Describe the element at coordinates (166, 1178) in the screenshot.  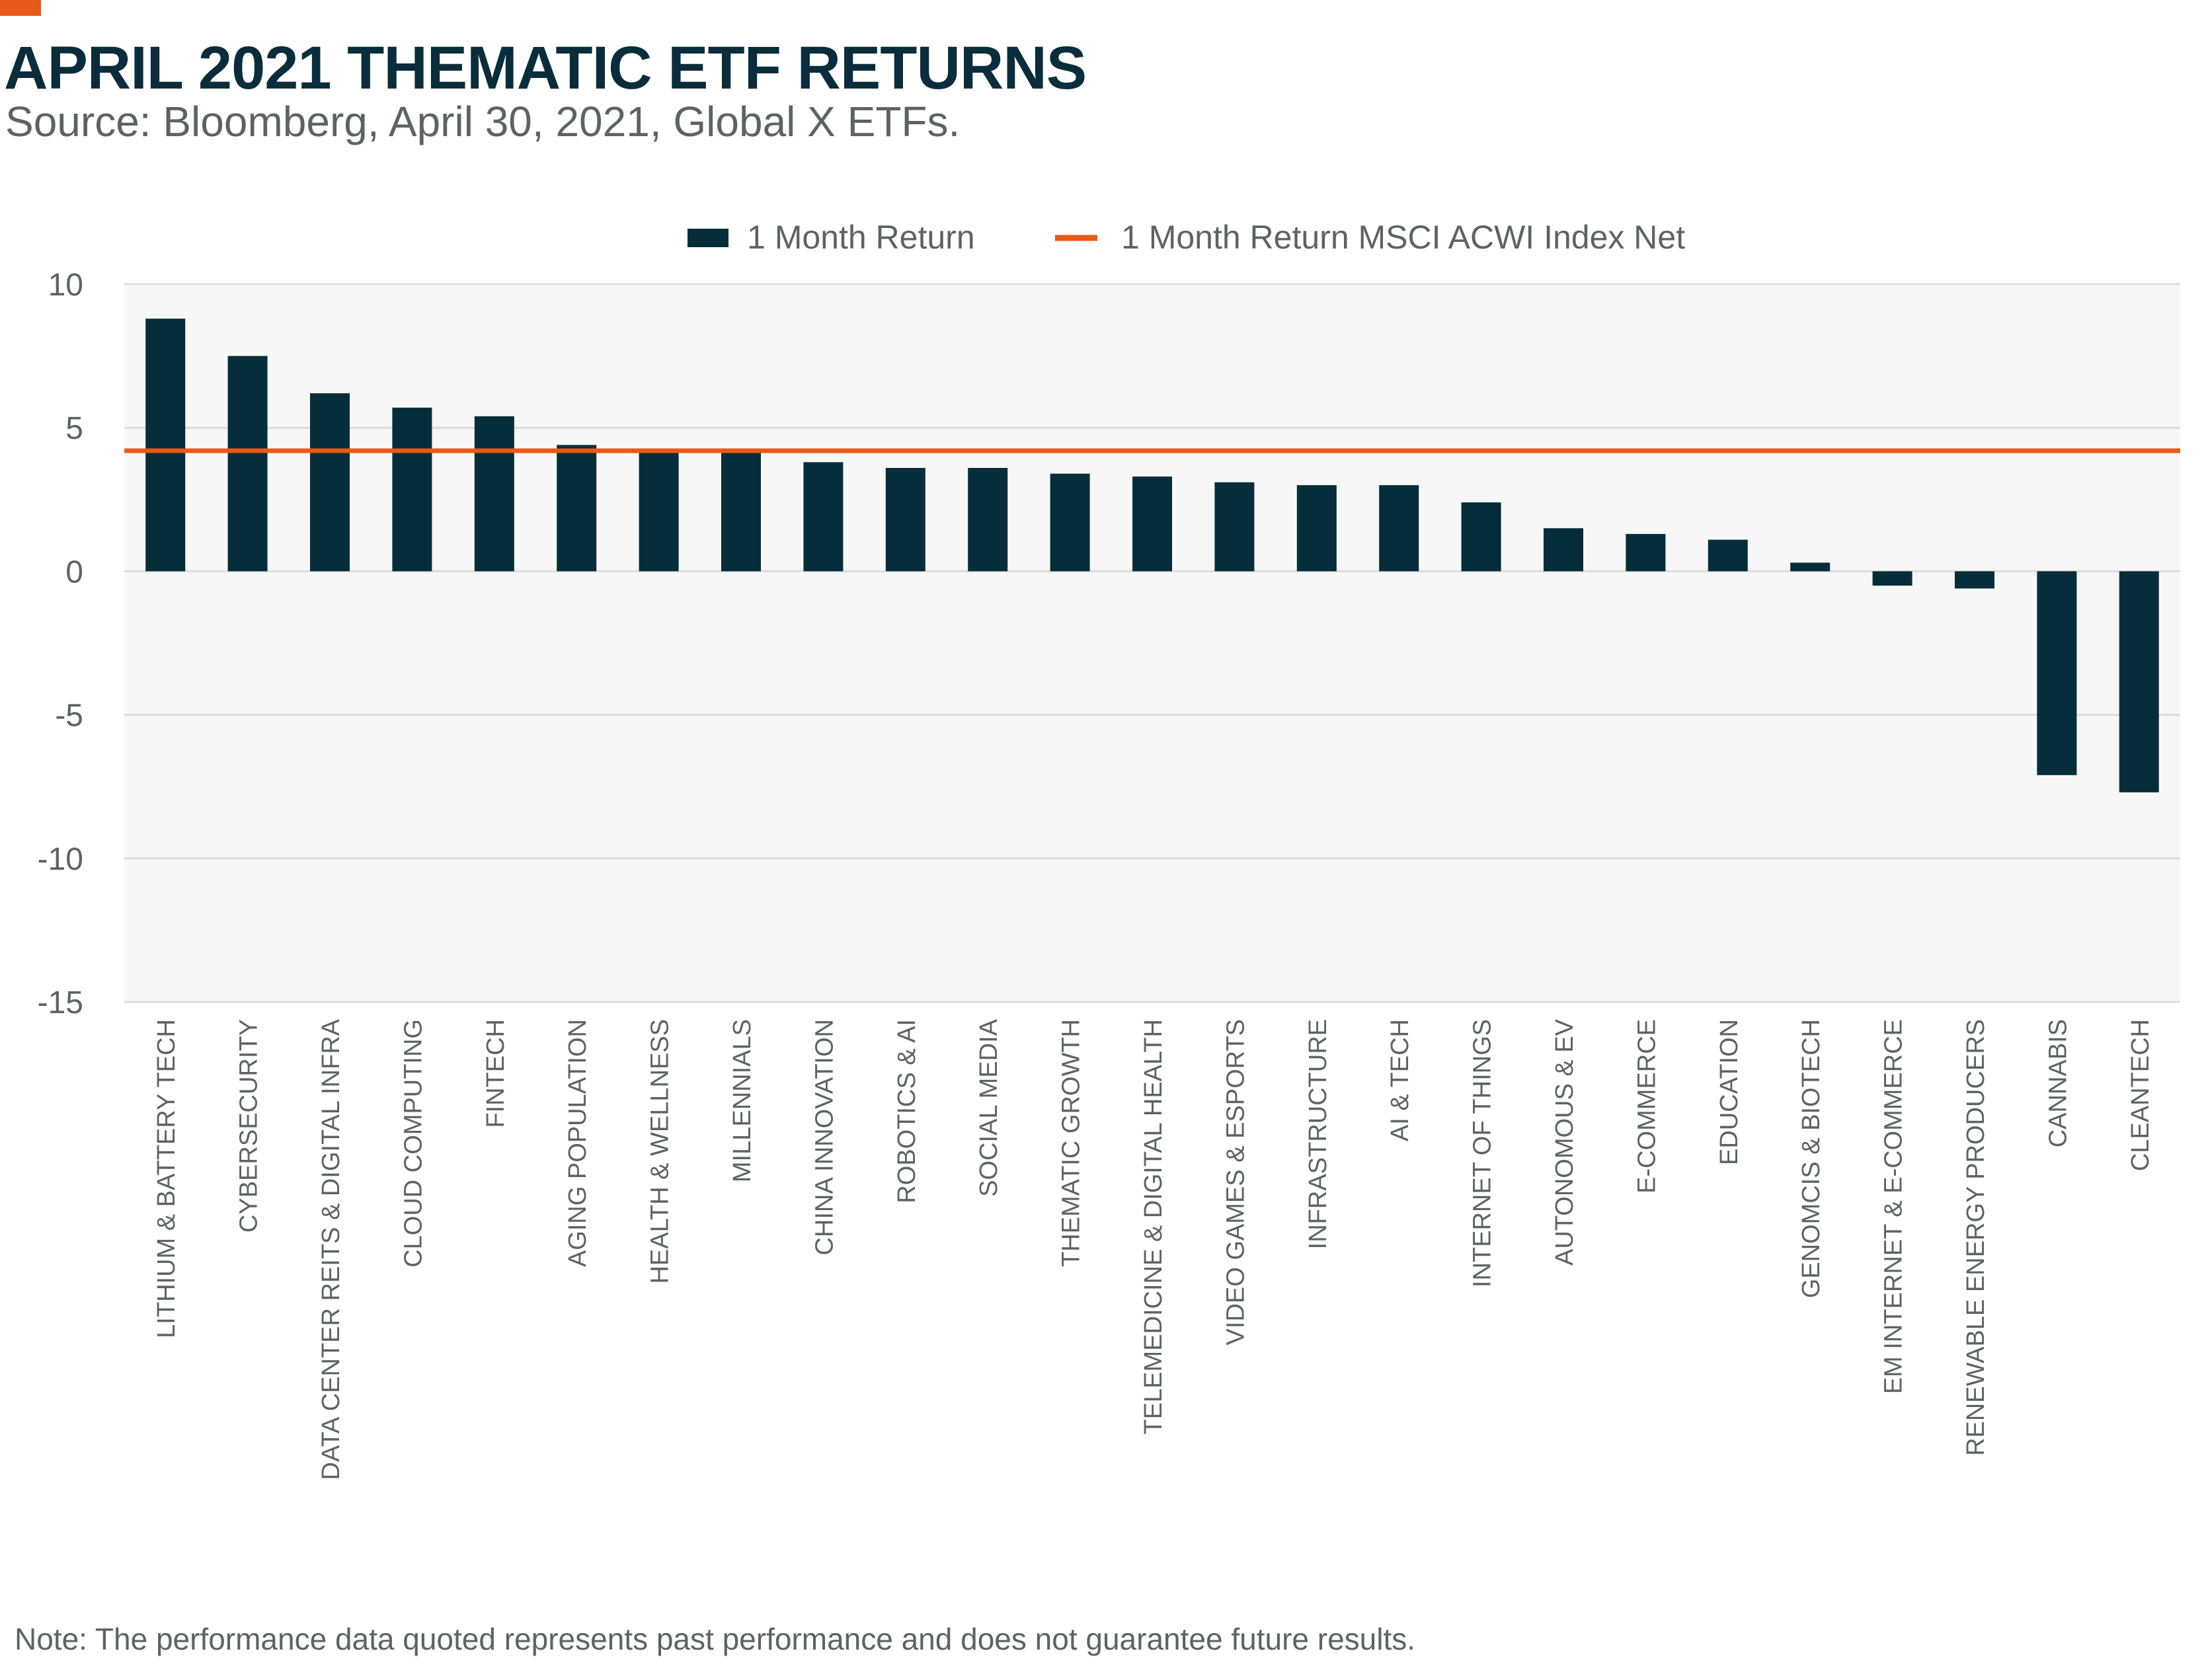
I see `x-category-label: LITHIUM & BATTERY TECH` at that location.